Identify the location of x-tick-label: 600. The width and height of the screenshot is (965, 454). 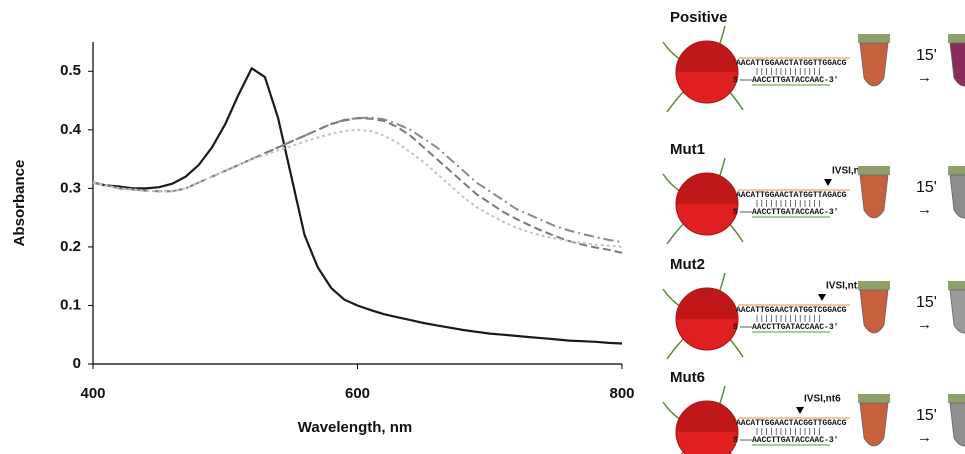
(357, 393).